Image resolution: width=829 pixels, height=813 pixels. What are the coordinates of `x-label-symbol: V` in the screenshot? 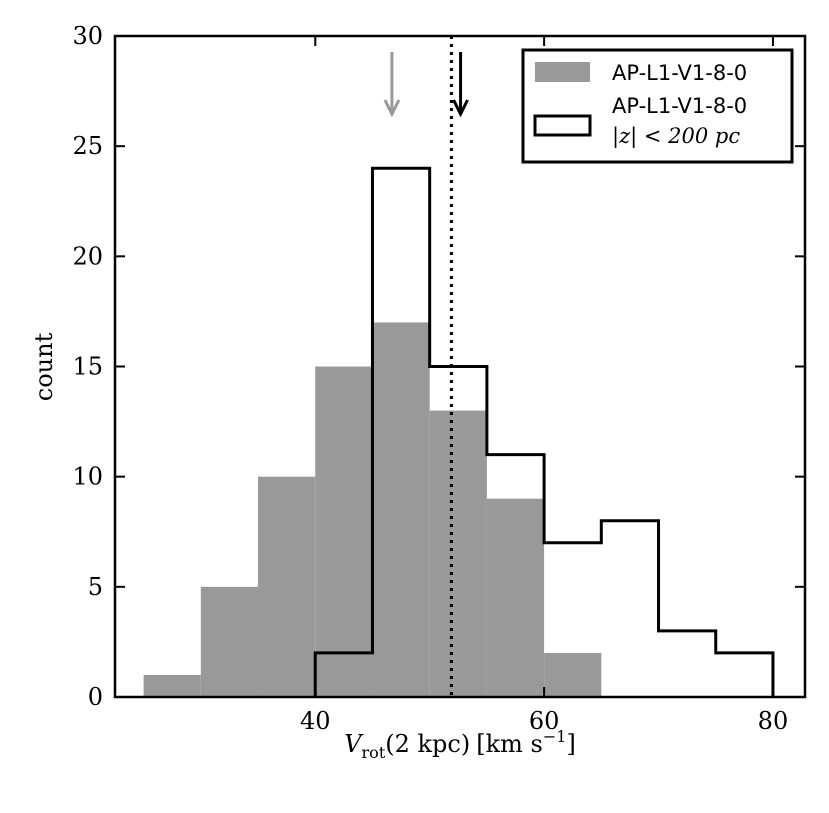 It's located at (354, 744).